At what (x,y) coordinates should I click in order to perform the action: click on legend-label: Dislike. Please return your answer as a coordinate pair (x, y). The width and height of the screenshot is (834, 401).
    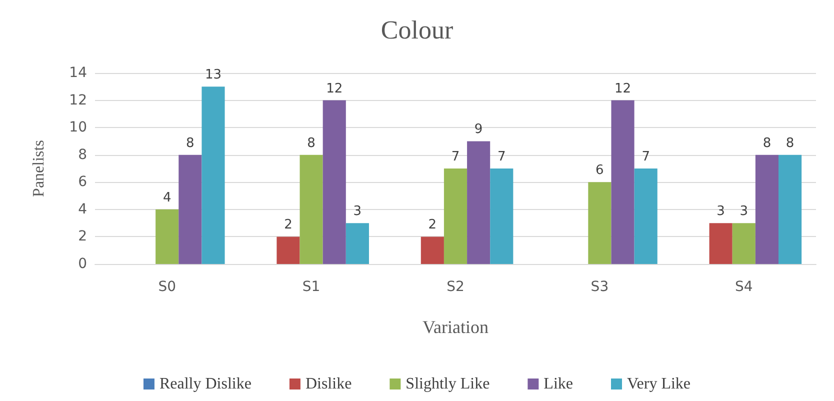
    Looking at the image, I should click on (328, 384).